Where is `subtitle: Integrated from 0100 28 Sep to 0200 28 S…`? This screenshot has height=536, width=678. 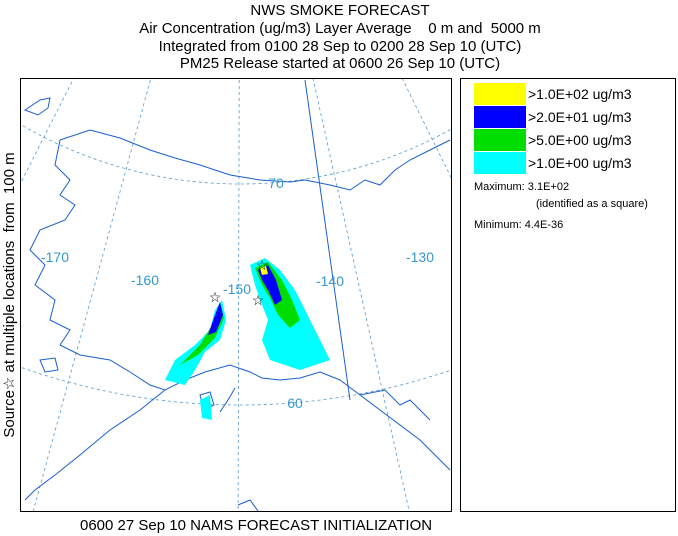
subtitle: Integrated from 0100 28 Sep to 0200 28 S… is located at coordinates (340, 46).